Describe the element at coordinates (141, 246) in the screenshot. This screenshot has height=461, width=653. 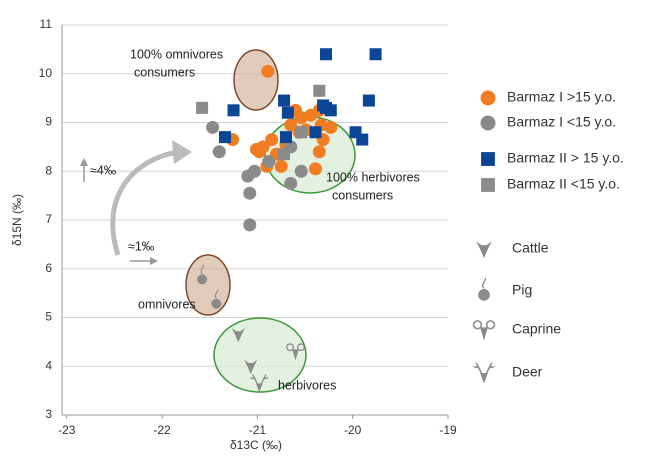
I see `annotation: ≈1‰` at that location.